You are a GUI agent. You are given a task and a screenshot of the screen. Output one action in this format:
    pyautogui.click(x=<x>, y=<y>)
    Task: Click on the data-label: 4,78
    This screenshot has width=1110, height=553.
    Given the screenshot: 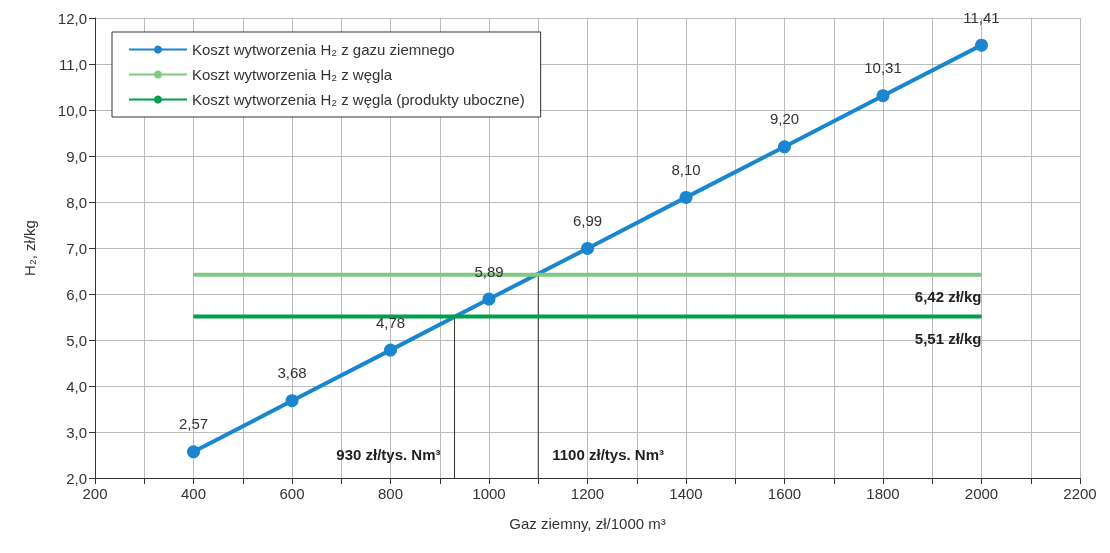 What is the action you would take?
    pyautogui.click(x=390, y=322)
    